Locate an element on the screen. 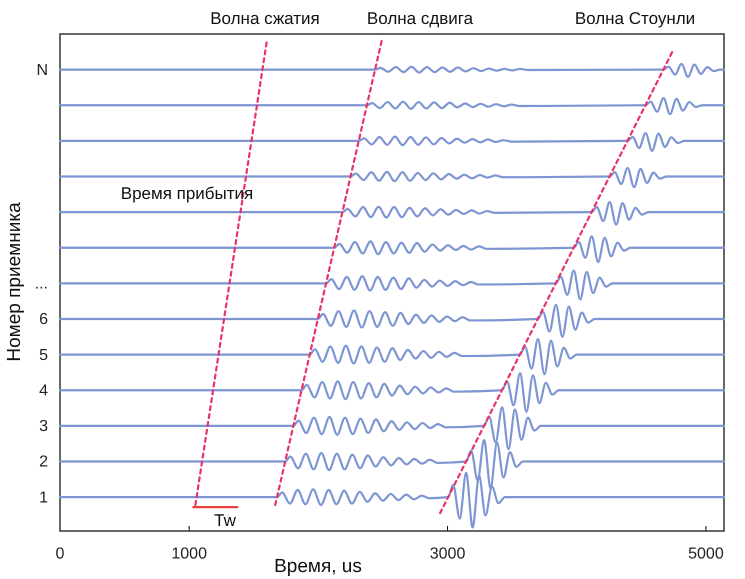 The height and width of the screenshot is (579, 745). y-tick-label: 5 is located at coordinates (43, 355).